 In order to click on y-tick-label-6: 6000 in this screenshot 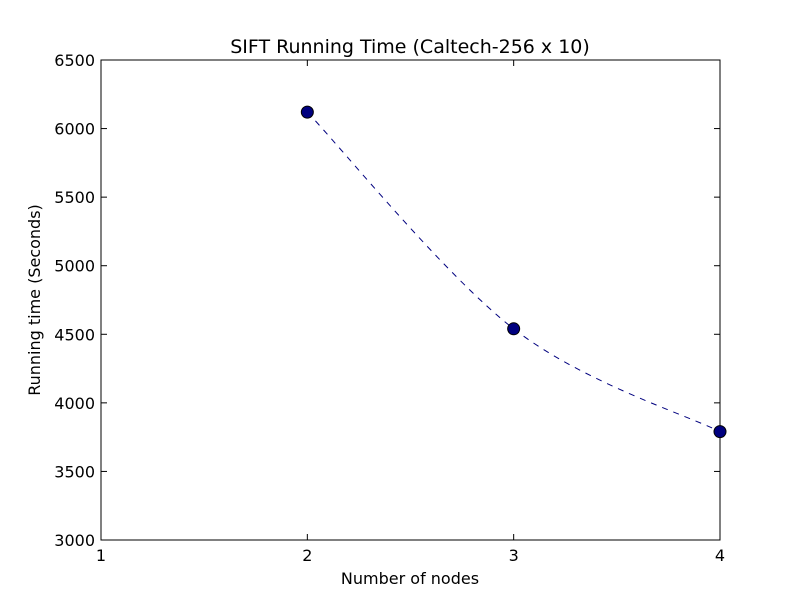, I will do `click(74, 129)`.